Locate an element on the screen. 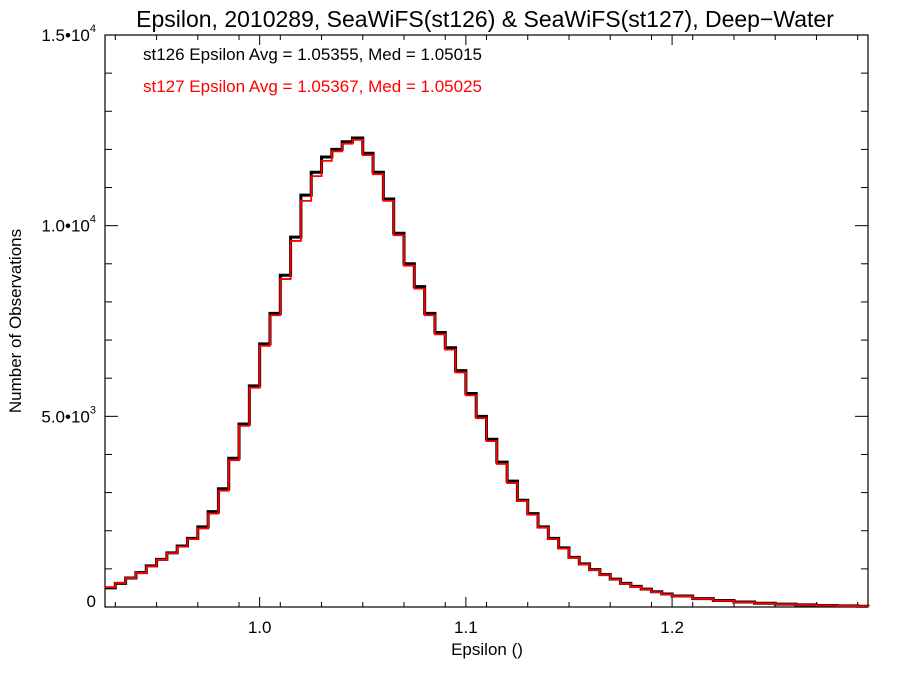 This screenshot has height=675, width=900. y-tick-mantissa: 0 is located at coordinates (91, 601).